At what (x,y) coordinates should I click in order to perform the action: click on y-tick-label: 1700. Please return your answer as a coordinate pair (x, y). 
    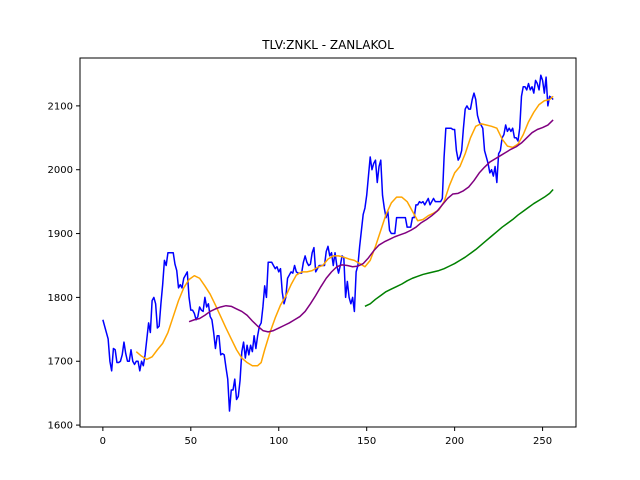
    Looking at the image, I should click on (60, 362).